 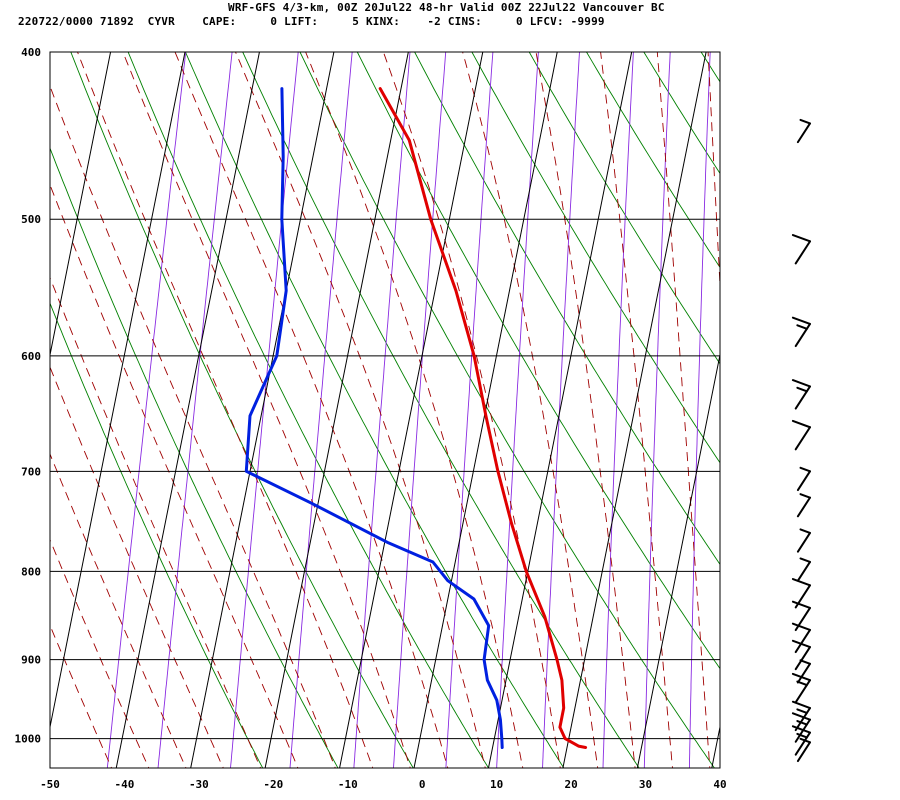 I want to click on x-tick-label: -40, so click(x=125, y=784).